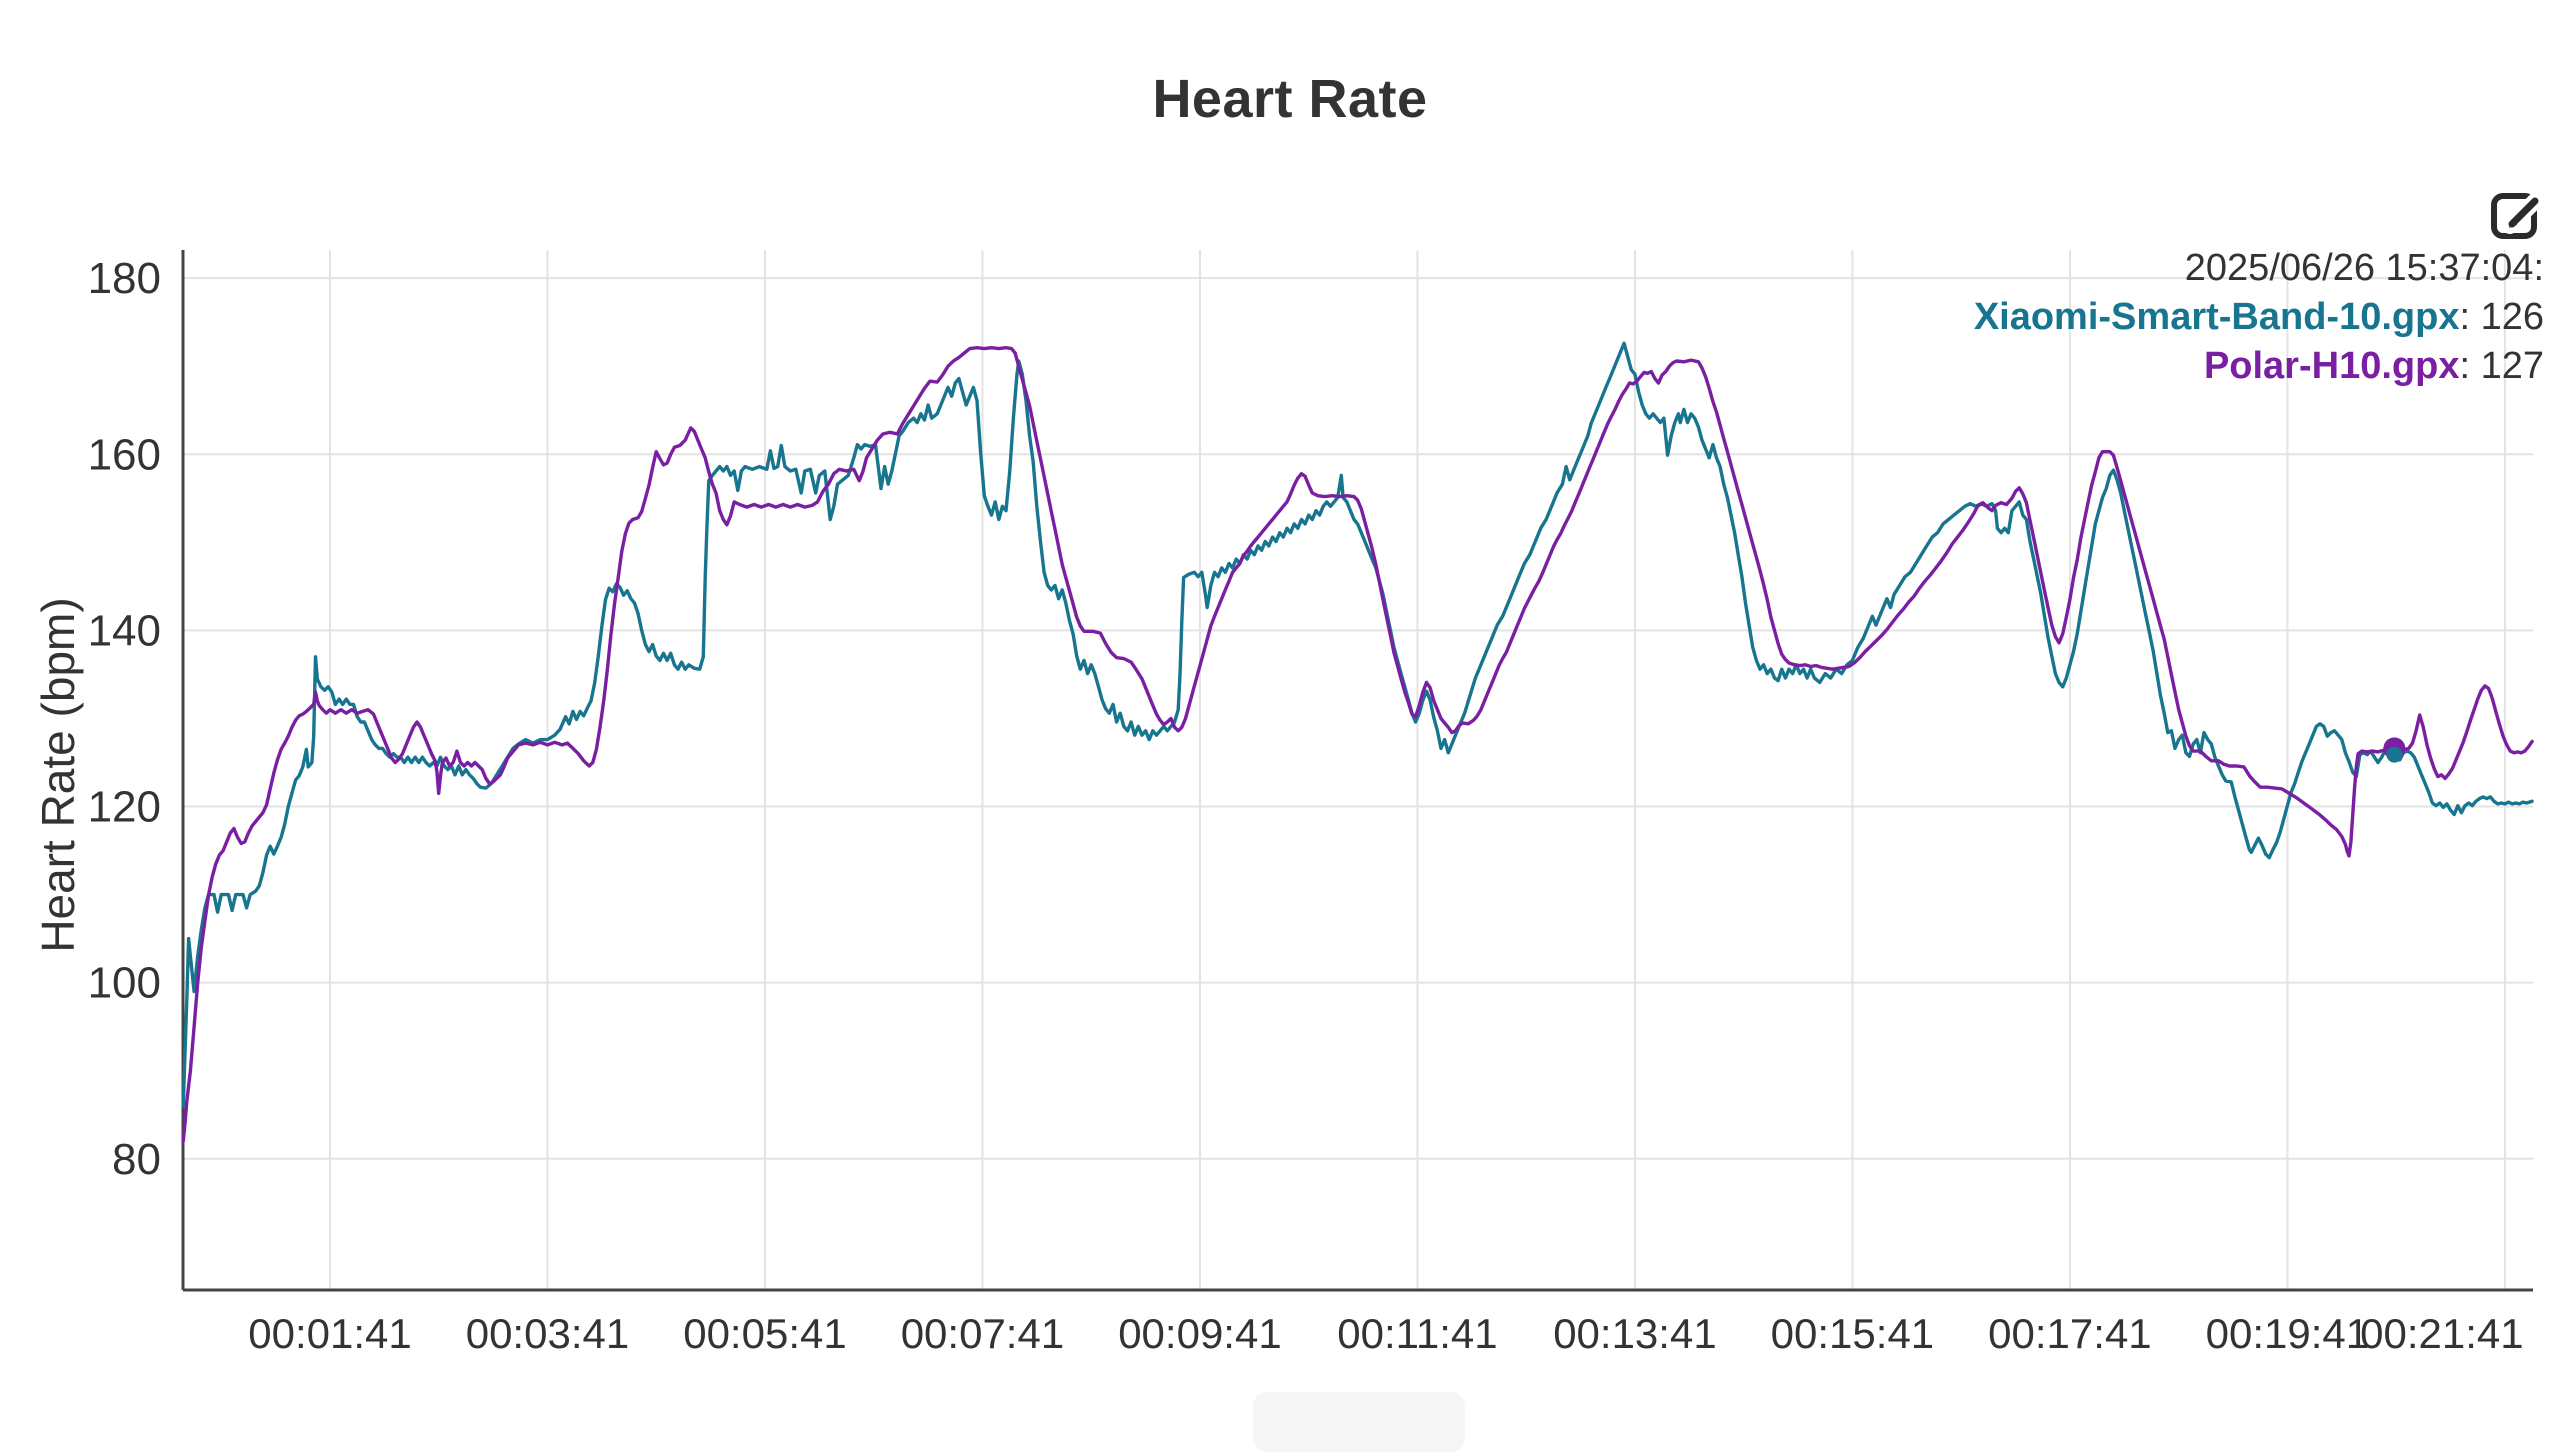 The width and height of the screenshot is (2560, 1452). I want to click on x-tick-label: 00:15:41, so click(1853, 1333).